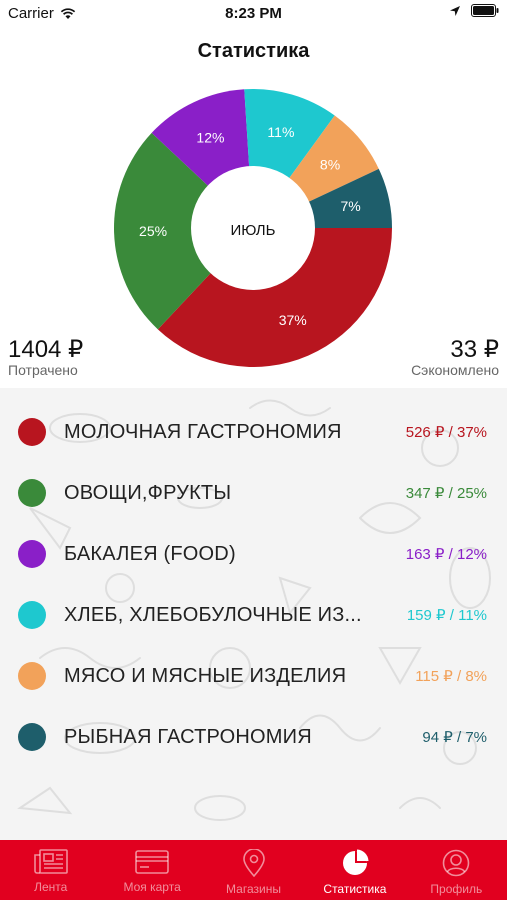  Describe the element at coordinates (253, 493) in the screenshot. I see `category-row: ОВОЩИ,ФРУКТЫ 347 ₽ / 25%` at that location.